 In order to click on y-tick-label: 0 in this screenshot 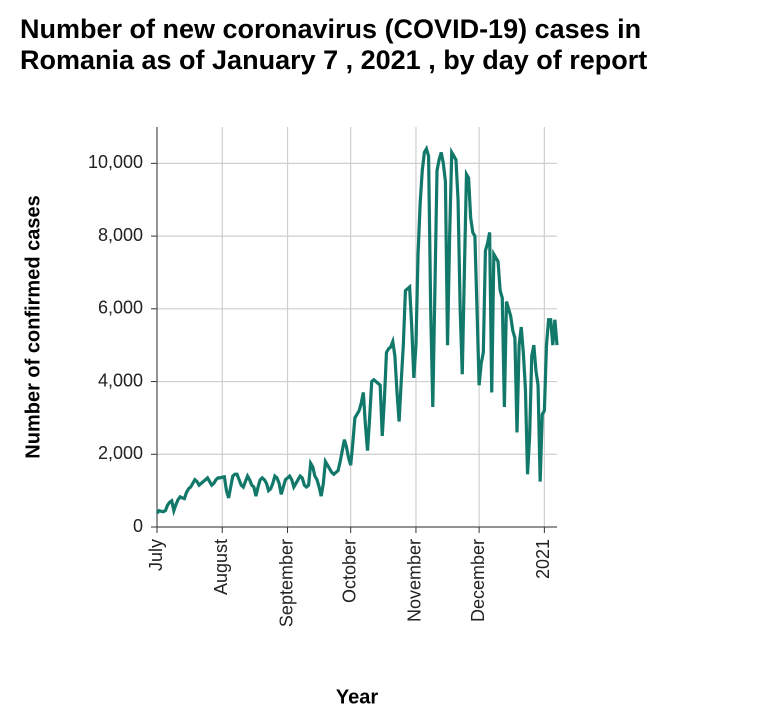, I will do `click(138, 526)`.